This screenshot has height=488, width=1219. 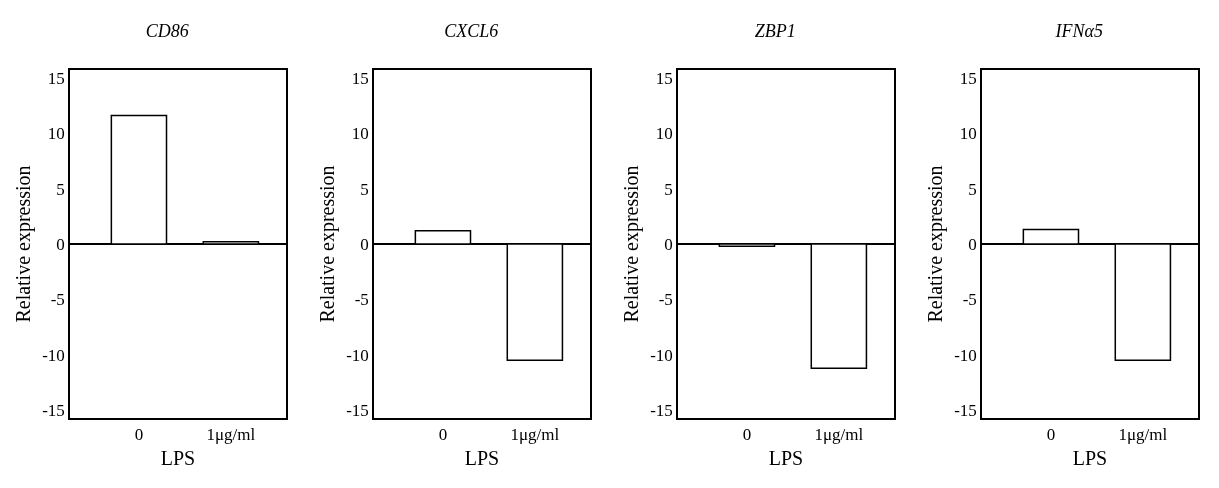 What do you see at coordinates (471, 31) in the screenshot?
I see `chart-title: CXCL6` at bounding box center [471, 31].